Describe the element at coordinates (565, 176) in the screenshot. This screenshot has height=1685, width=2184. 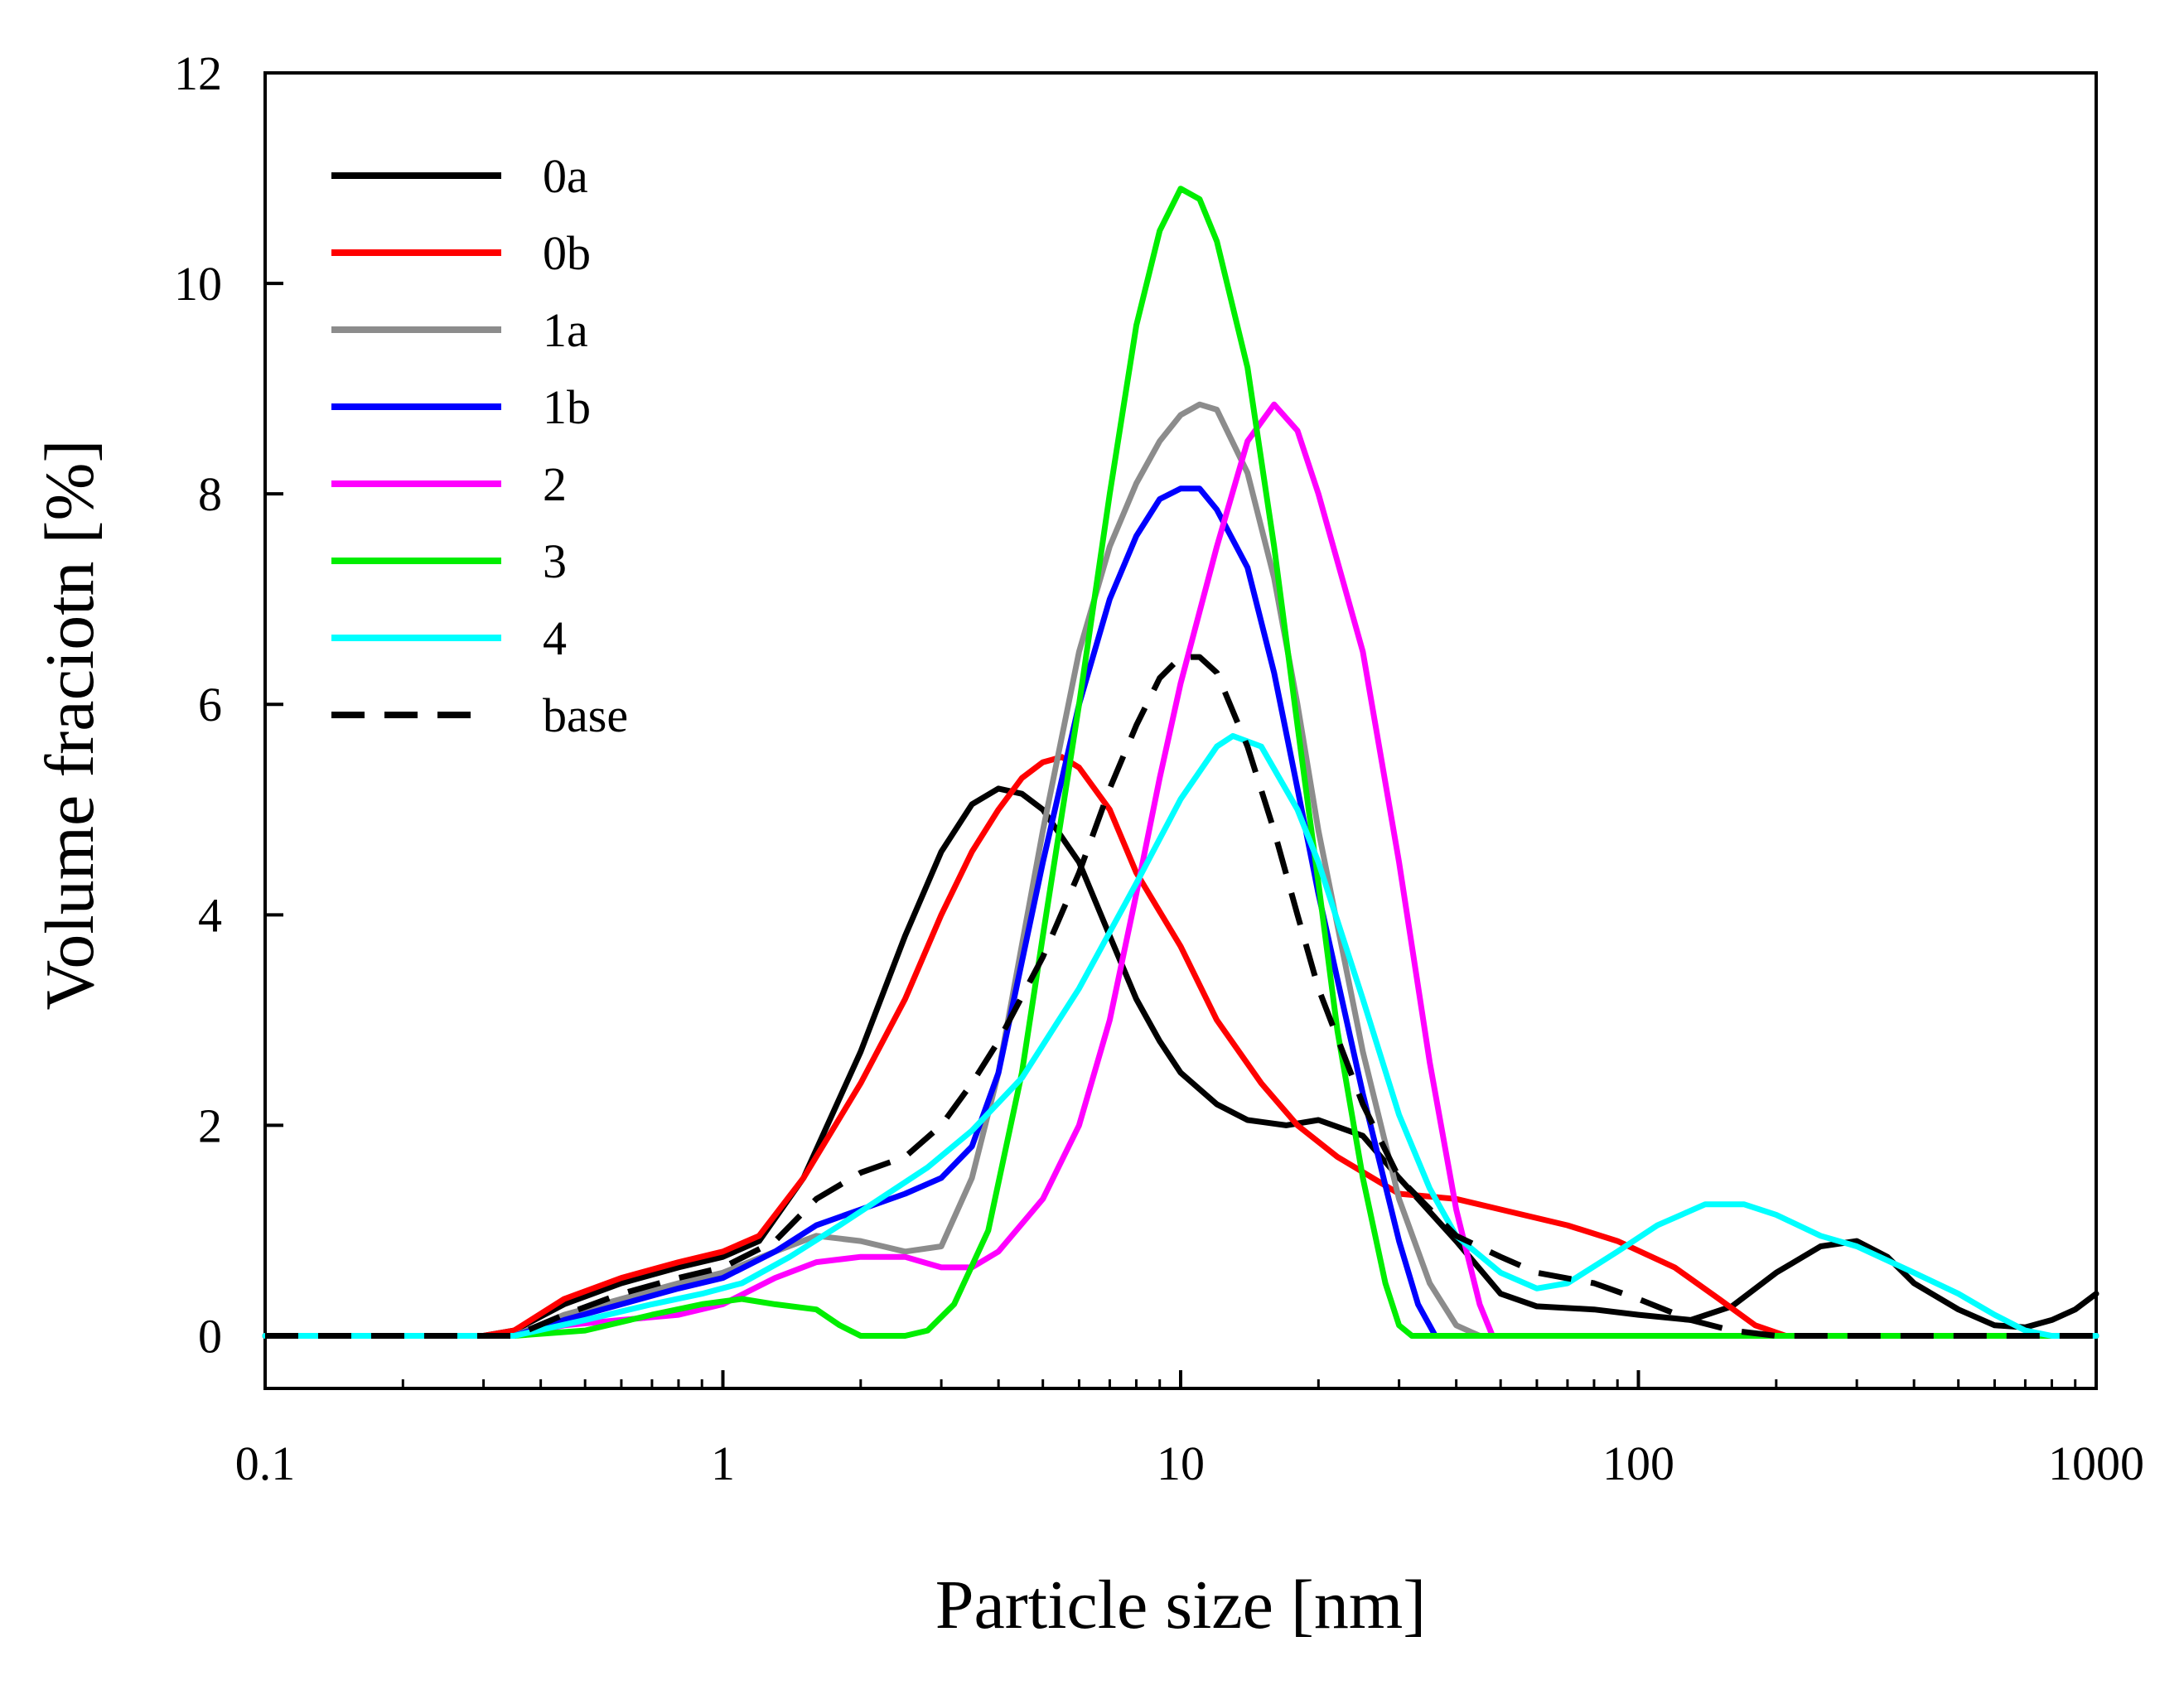
I see `legend-label-0a: 0a` at that location.